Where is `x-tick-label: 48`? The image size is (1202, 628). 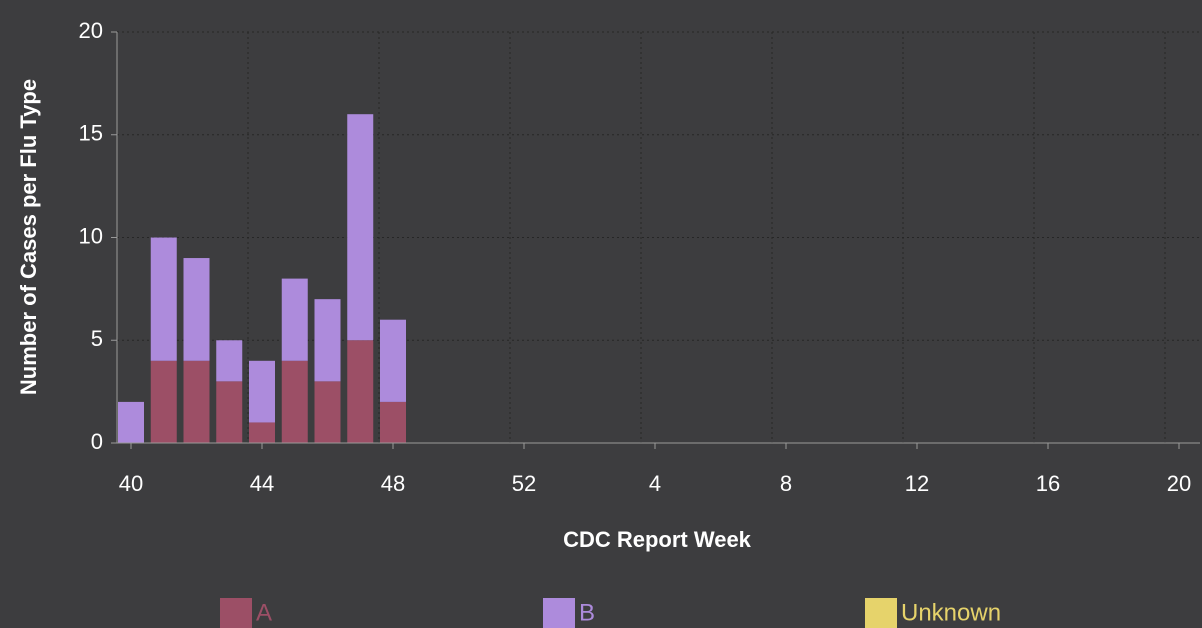
x-tick-label: 48 is located at coordinates (393, 483).